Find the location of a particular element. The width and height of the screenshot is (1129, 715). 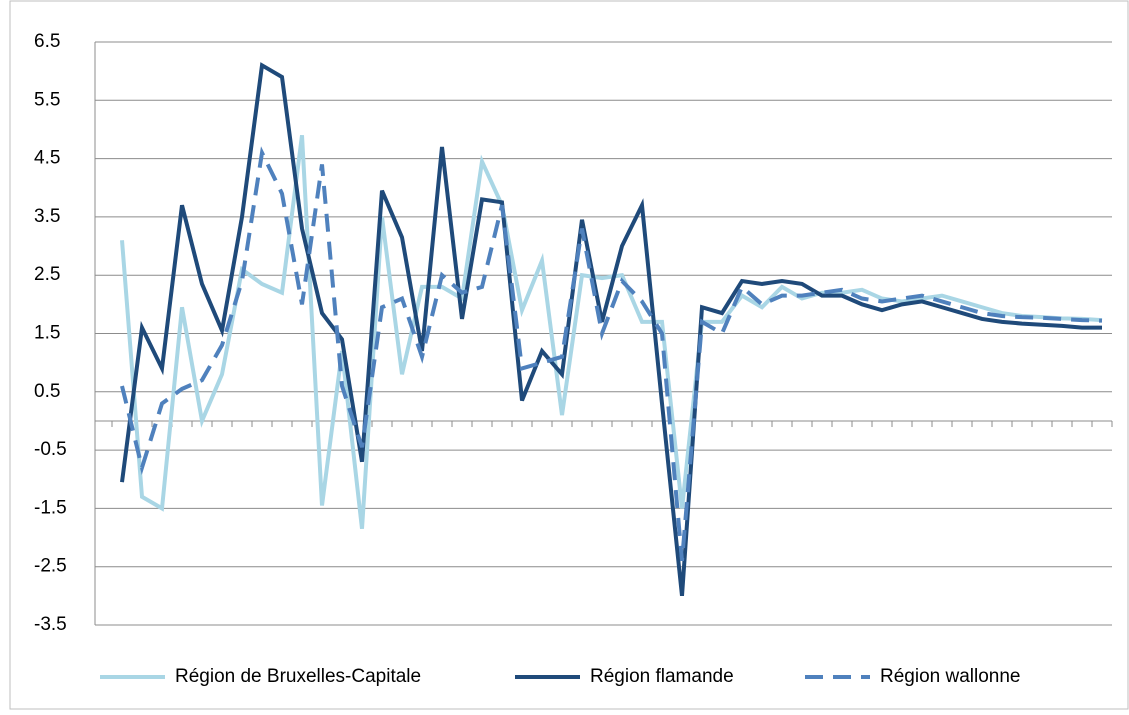

legend-label: Région wallonne is located at coordinates (950, 676).